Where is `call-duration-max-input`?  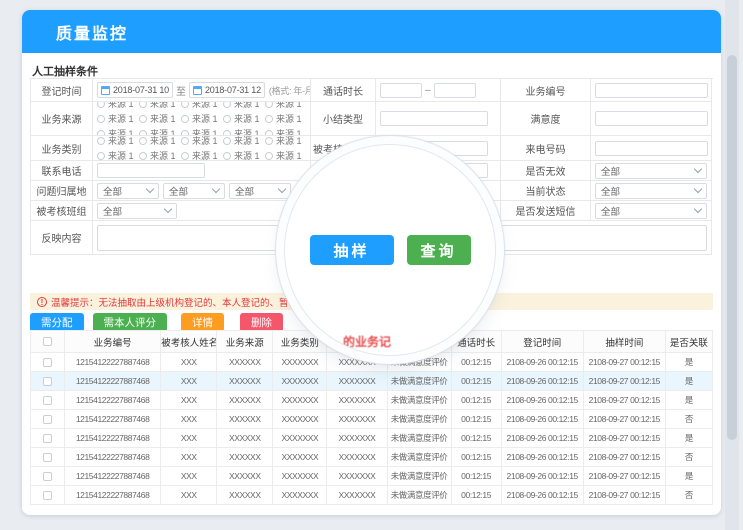
call-duration-max-input is located at coordinates (454, 90).